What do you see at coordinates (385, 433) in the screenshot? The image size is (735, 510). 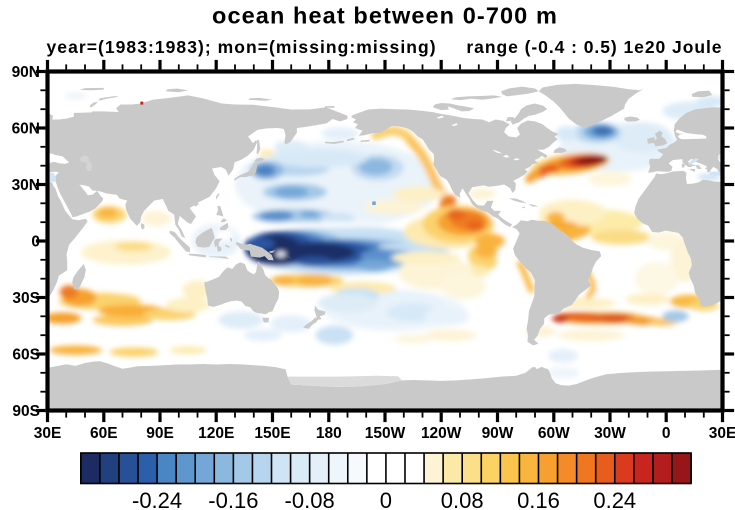 I see `svg-text: 150W` at bounding box center [385, 433].